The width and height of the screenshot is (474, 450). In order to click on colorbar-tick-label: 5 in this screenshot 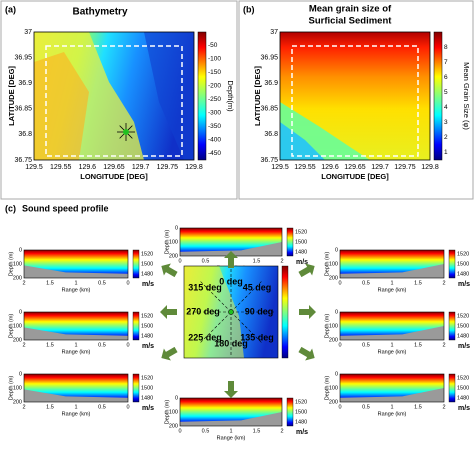, I will do `click(446, 92)`.